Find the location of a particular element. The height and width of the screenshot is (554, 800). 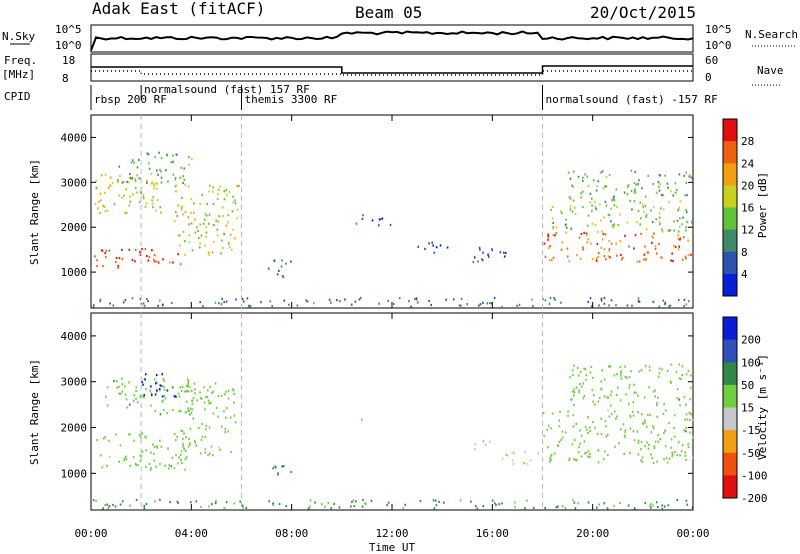

colorbar-tick-label: 200 is located at coordinates (751, 340).